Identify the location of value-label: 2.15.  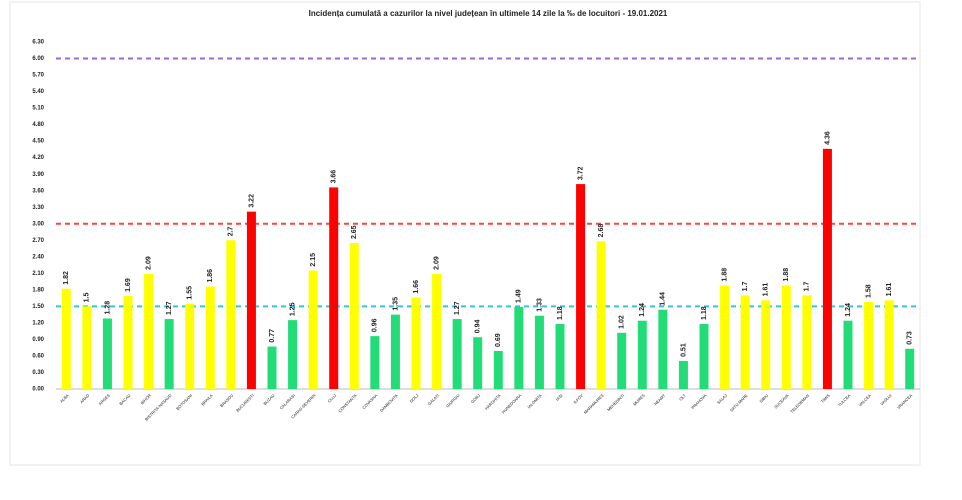
(313, 260).